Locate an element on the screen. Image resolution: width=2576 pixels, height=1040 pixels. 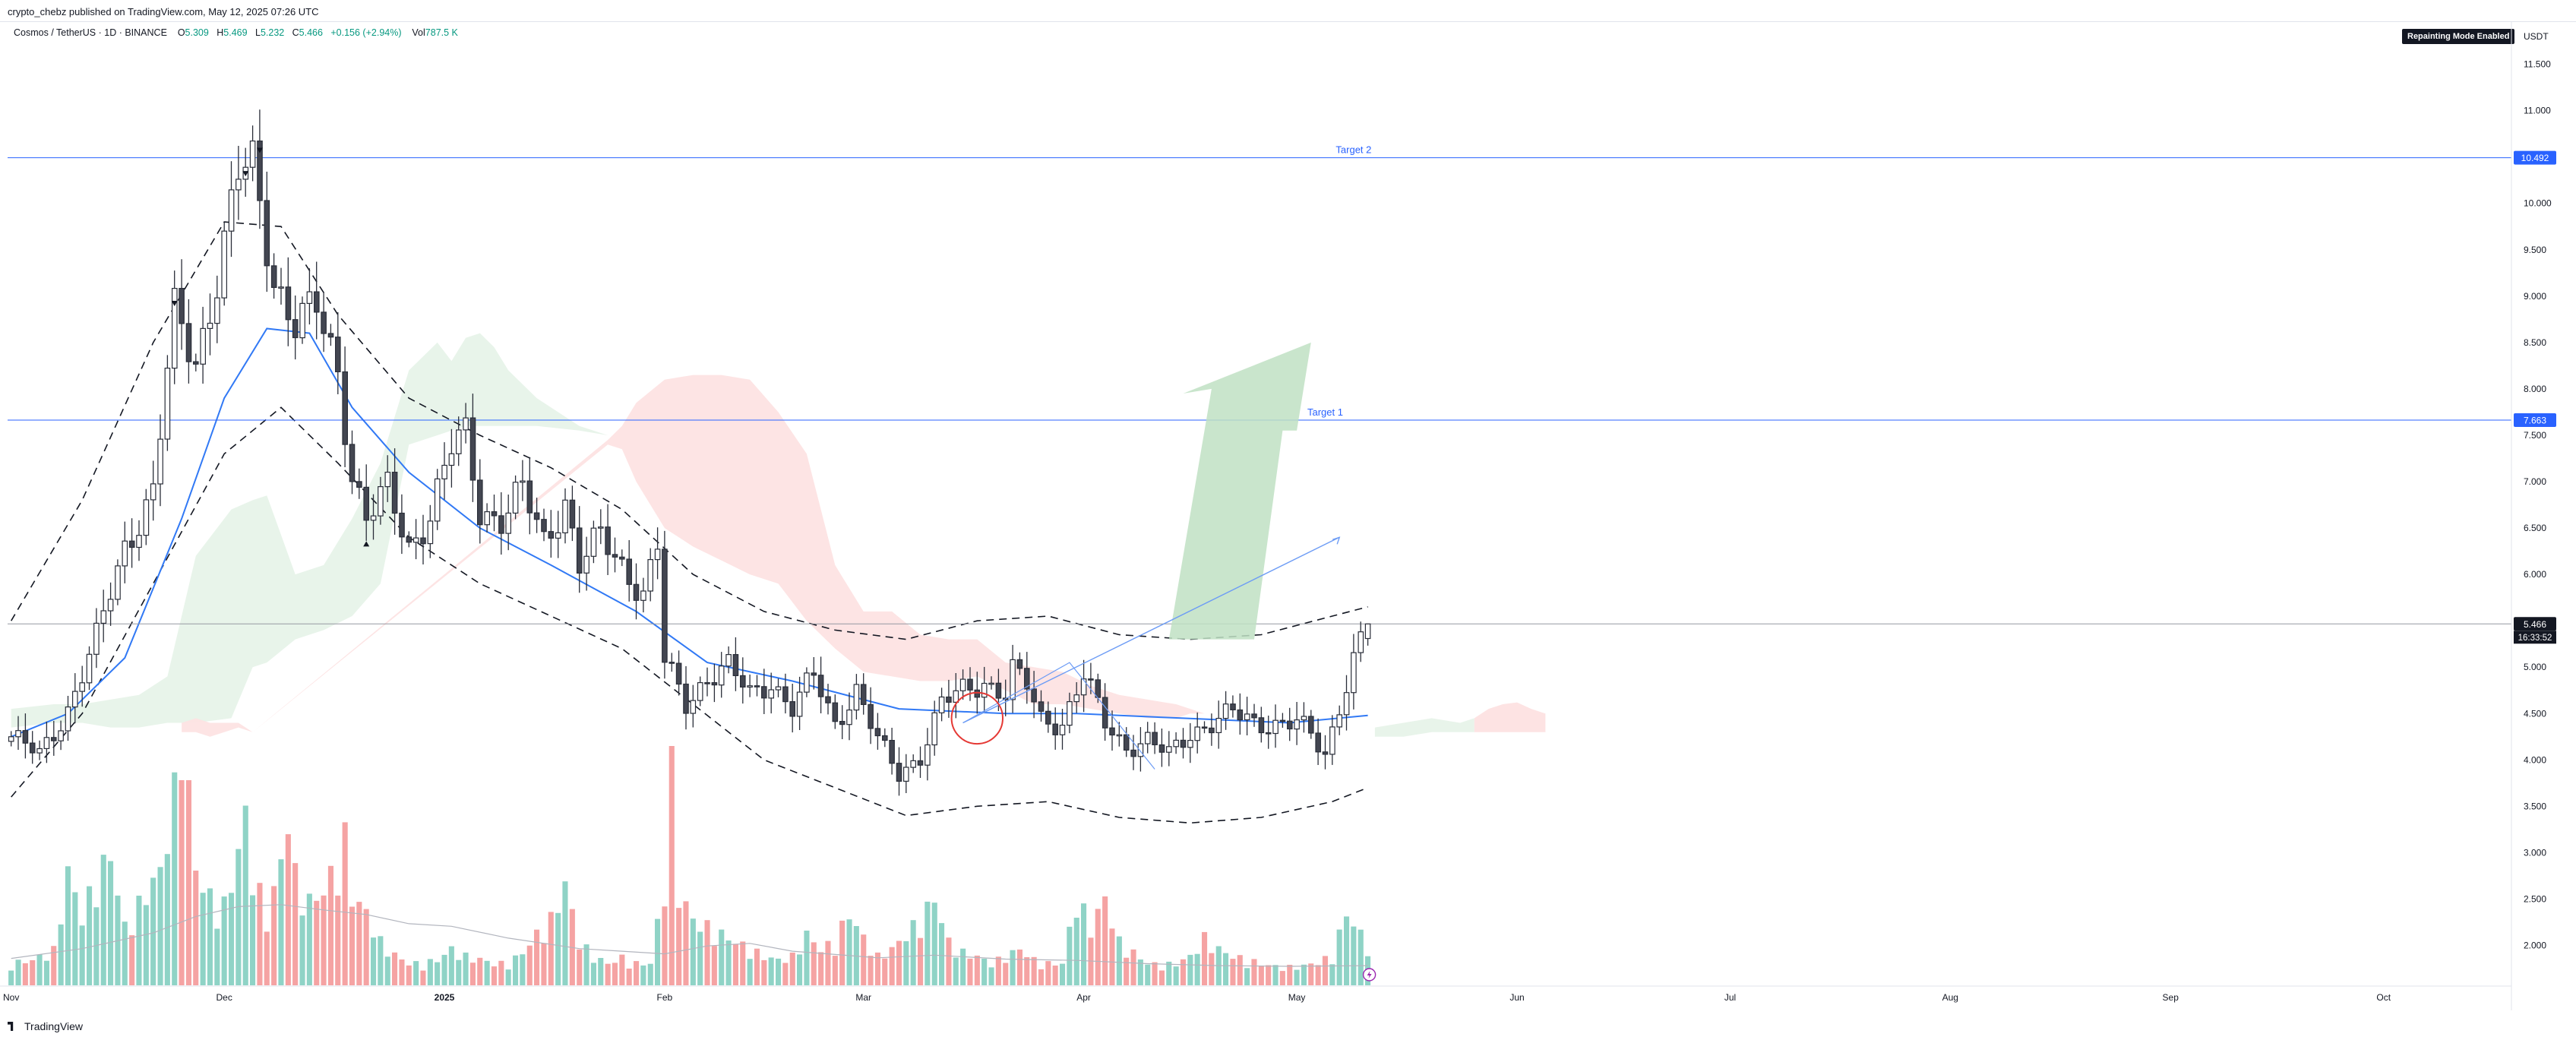
symbol-title: Cosmos / TetherUS · 1D · BINANCE is located at coordinates (90, 32).